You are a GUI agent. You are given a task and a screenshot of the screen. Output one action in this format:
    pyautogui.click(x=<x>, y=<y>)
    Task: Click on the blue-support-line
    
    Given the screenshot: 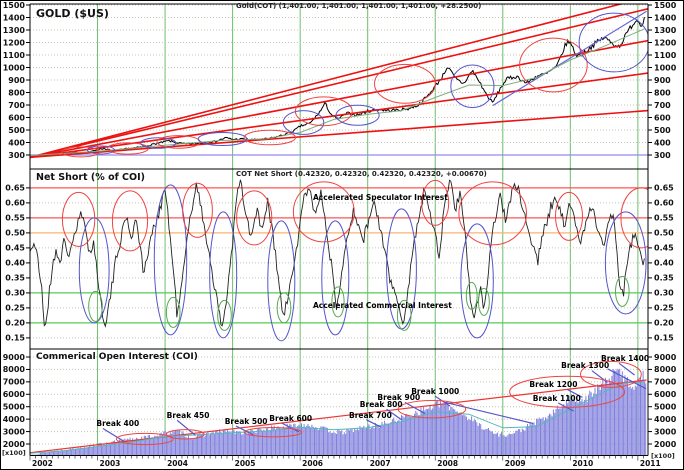 What is the action you would take?
    pyautogui.click(x=569, y=58)
    